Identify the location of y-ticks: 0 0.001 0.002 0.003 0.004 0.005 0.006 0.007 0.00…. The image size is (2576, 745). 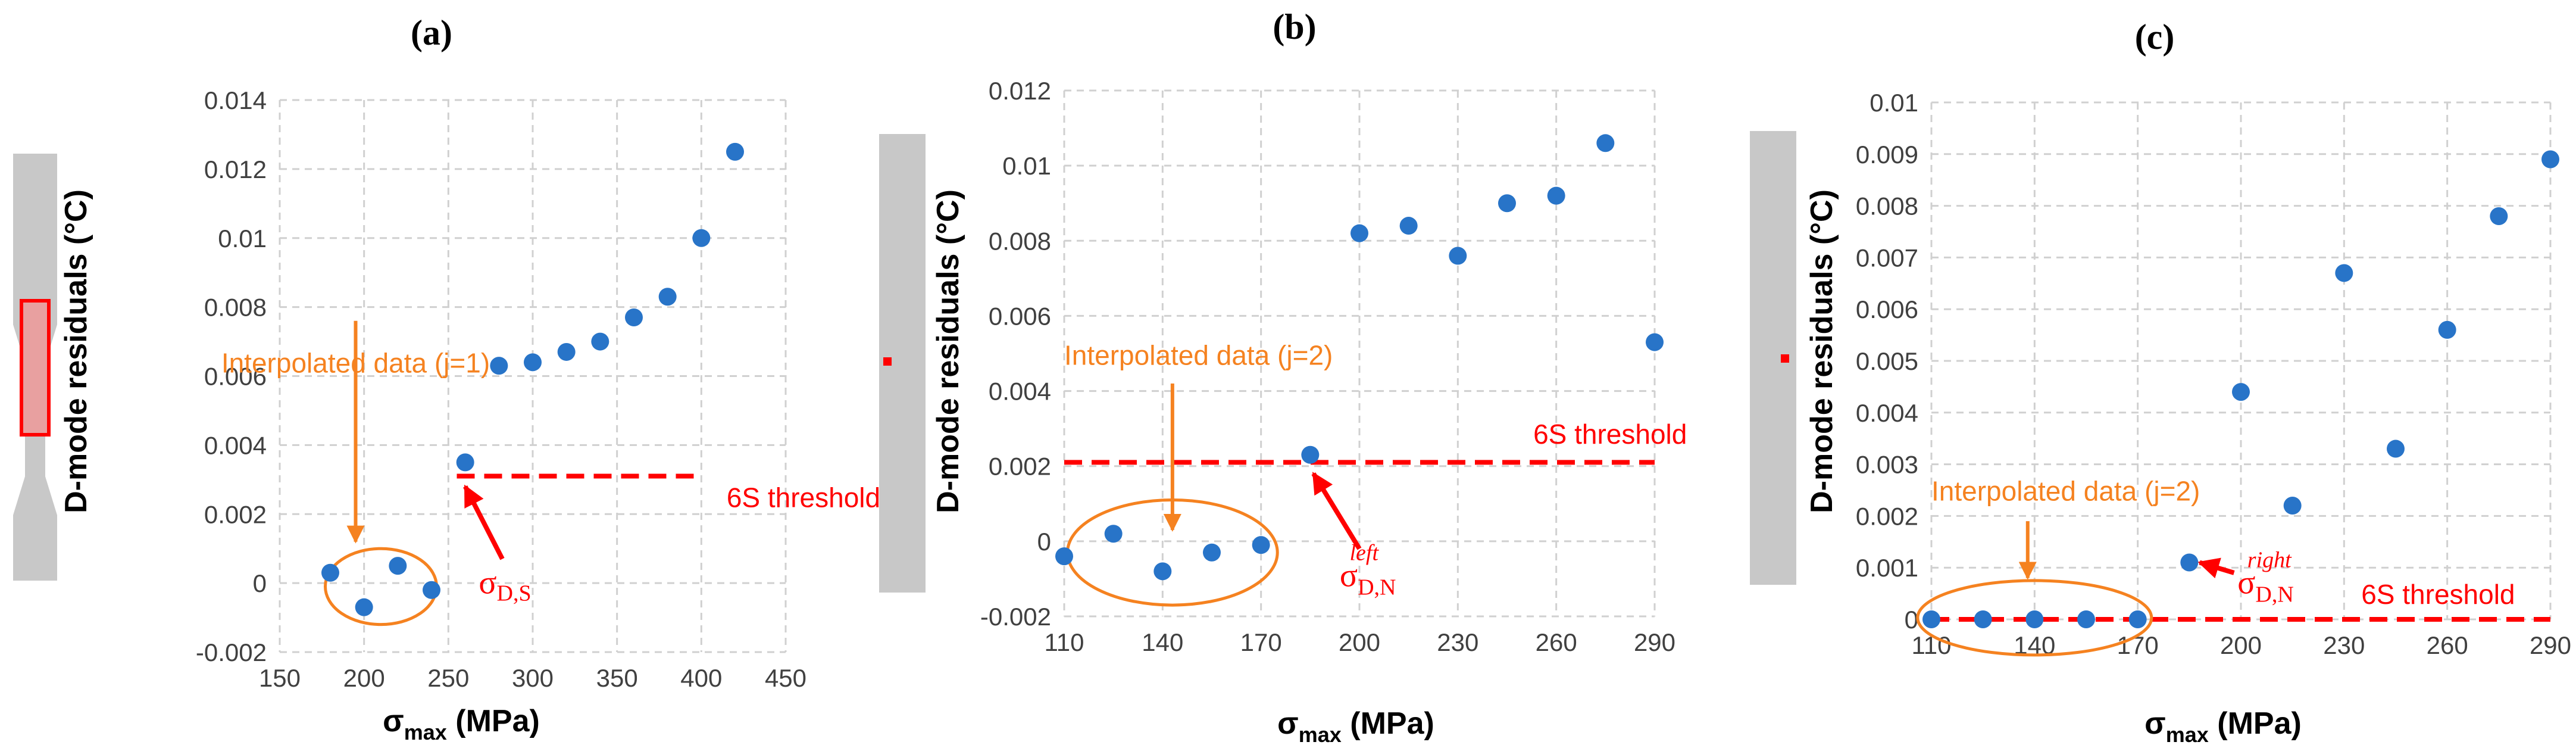
(1887, 362).